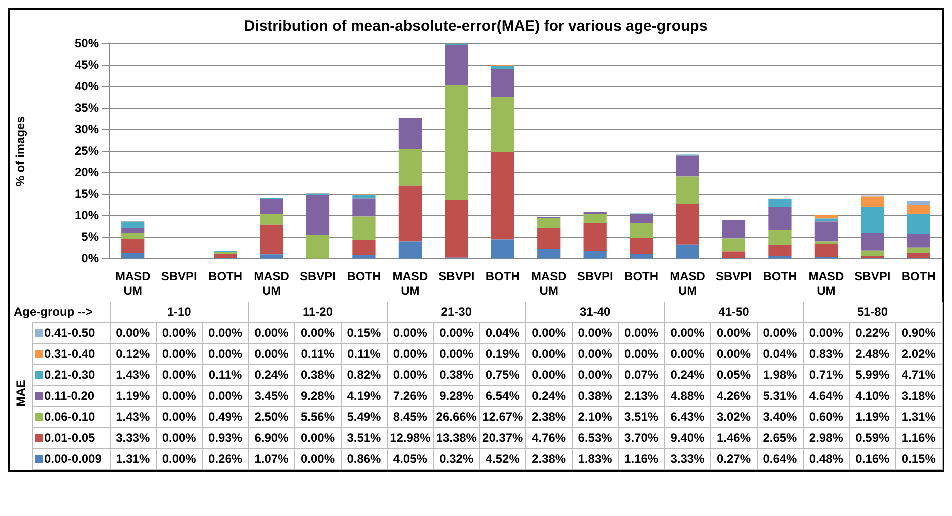  What do you see at coordinates (318, 396) in the screenshot?
I see `data-label: 9.28%` at bounding box center [318, 396].